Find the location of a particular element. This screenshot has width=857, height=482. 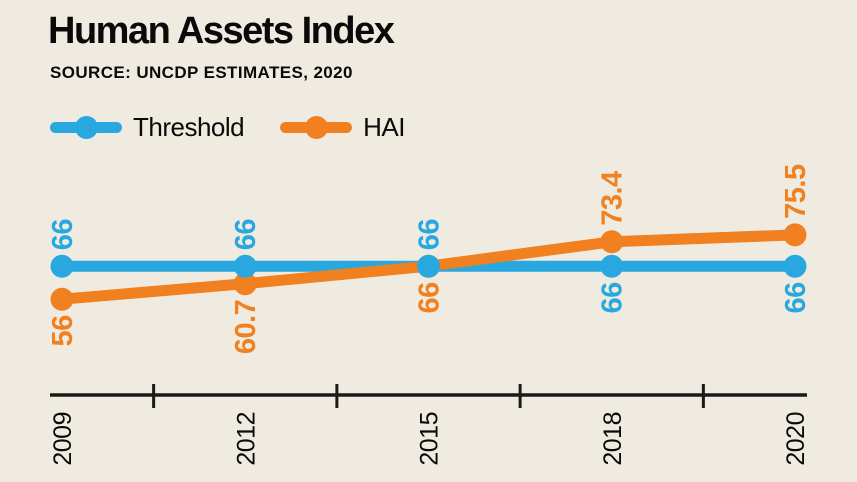

legend-label-hai: HAI is located at coordinates (384, 127).